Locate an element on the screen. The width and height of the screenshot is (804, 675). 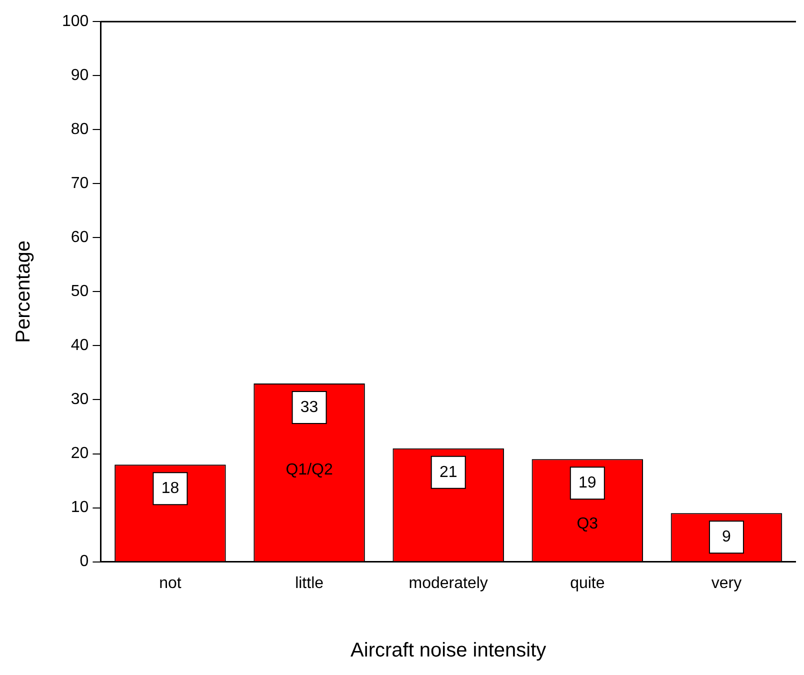
x-tick-label: not is located at coordinates (170, 583).